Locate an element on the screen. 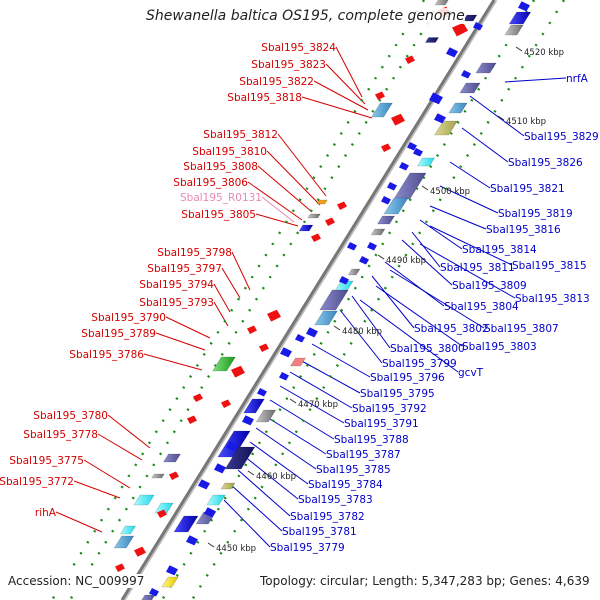 This screenshot has width=600, height=600. gene-label-sbal195_3806: Sbal195_3806 is located at coordinates (210, 183).